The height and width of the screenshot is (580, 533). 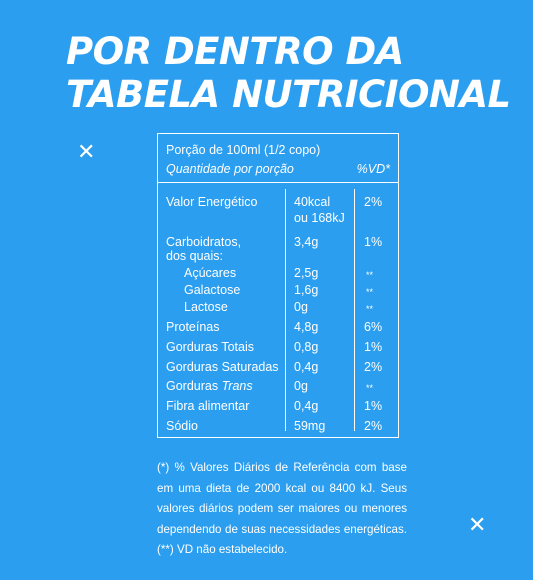 I want to click on row-amount: 3,4g, so click(x=306, y=242).